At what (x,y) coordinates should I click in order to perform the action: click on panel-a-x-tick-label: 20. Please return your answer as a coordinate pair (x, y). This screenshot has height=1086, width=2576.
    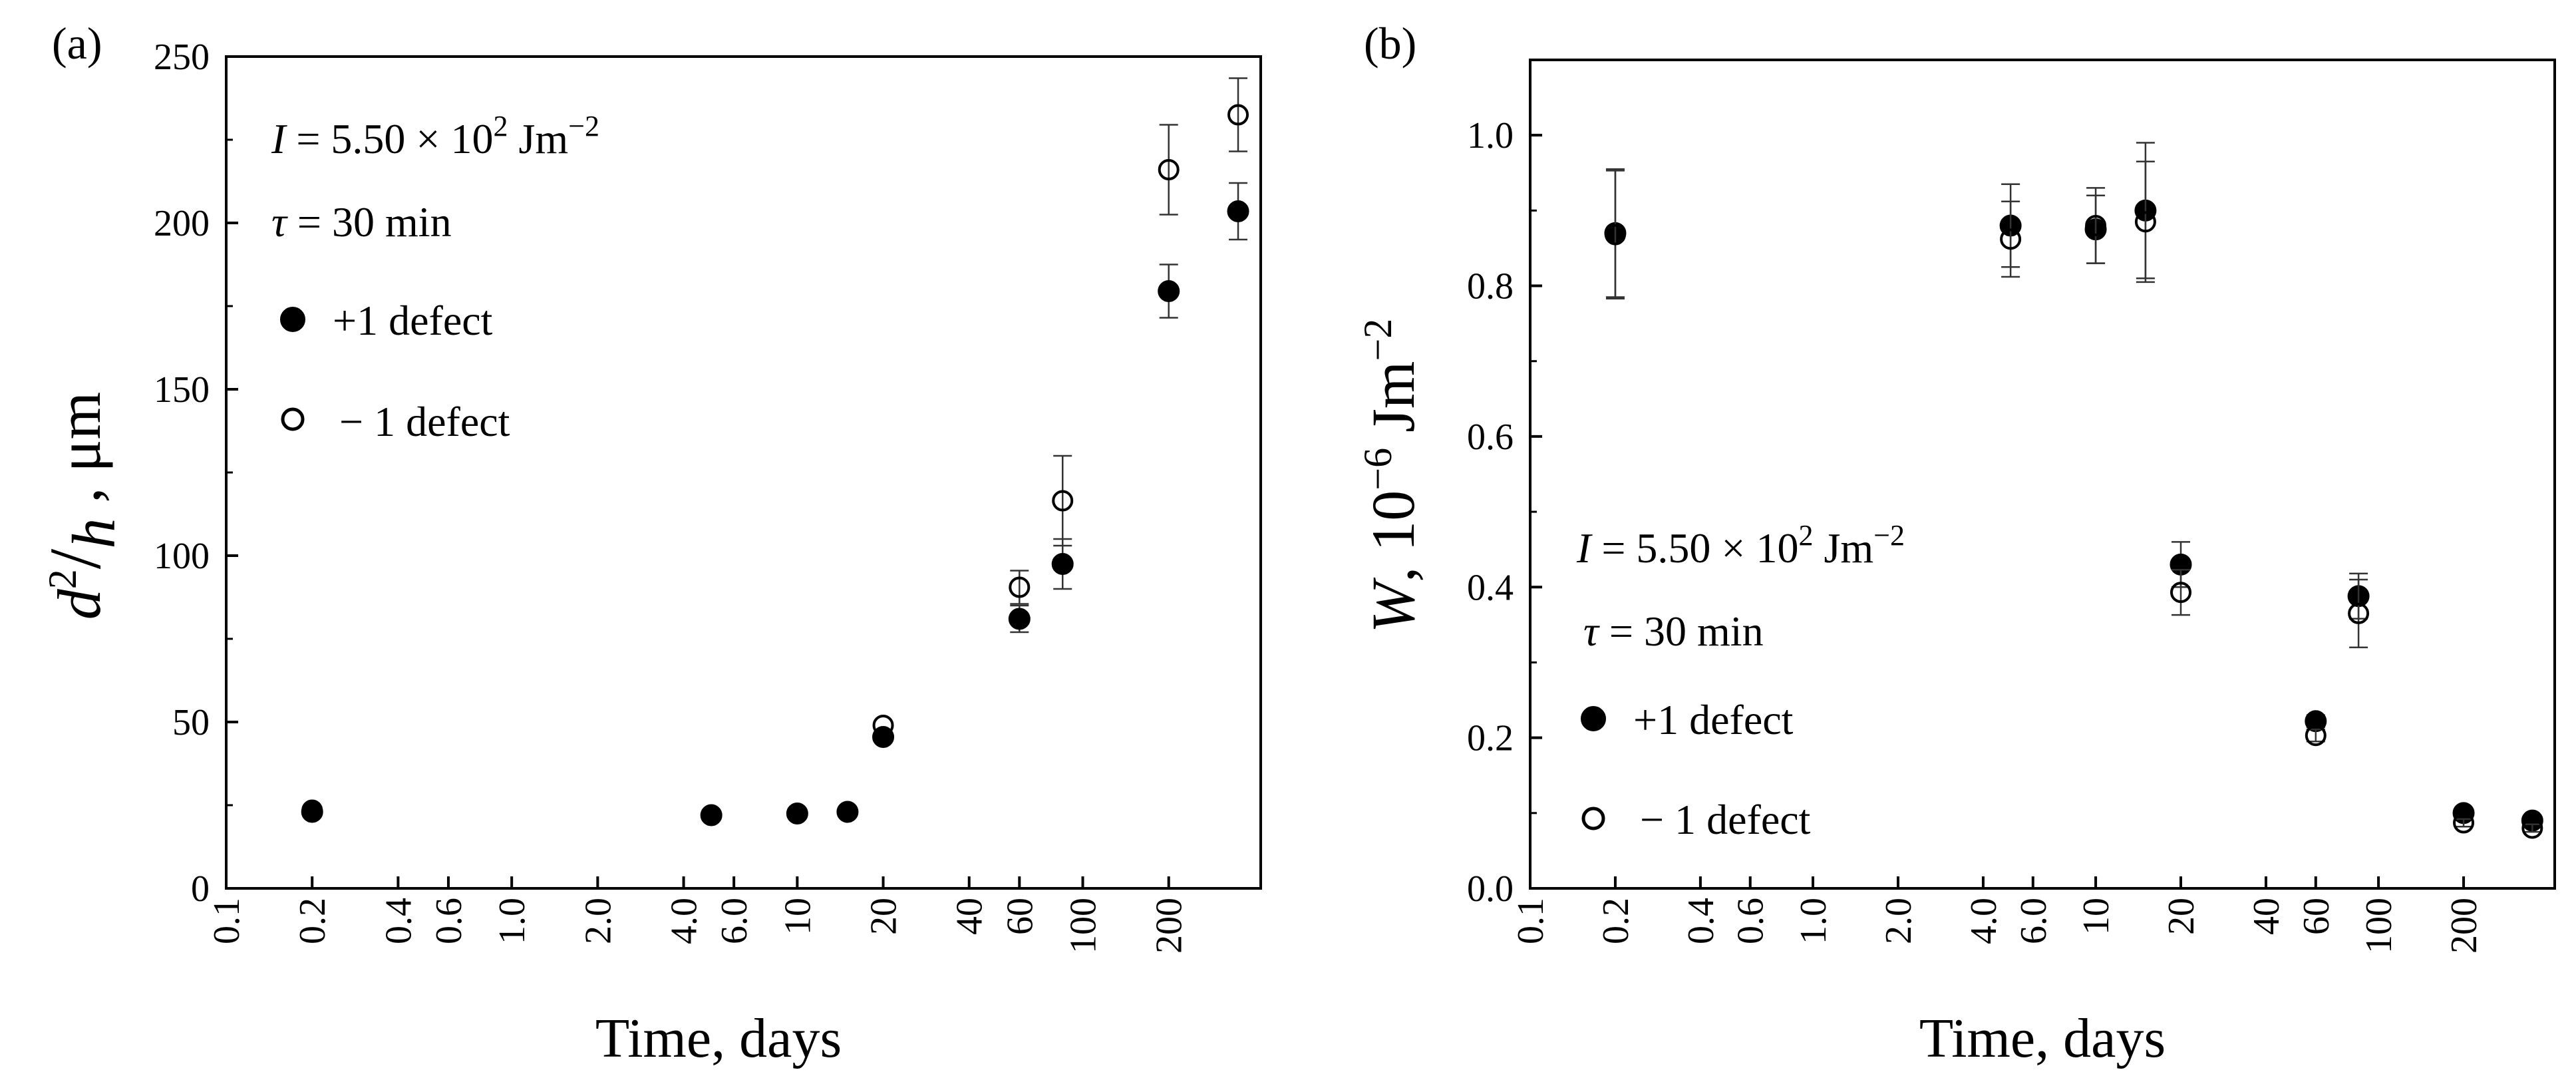
    Looking at the image, I should click on (884, 916).